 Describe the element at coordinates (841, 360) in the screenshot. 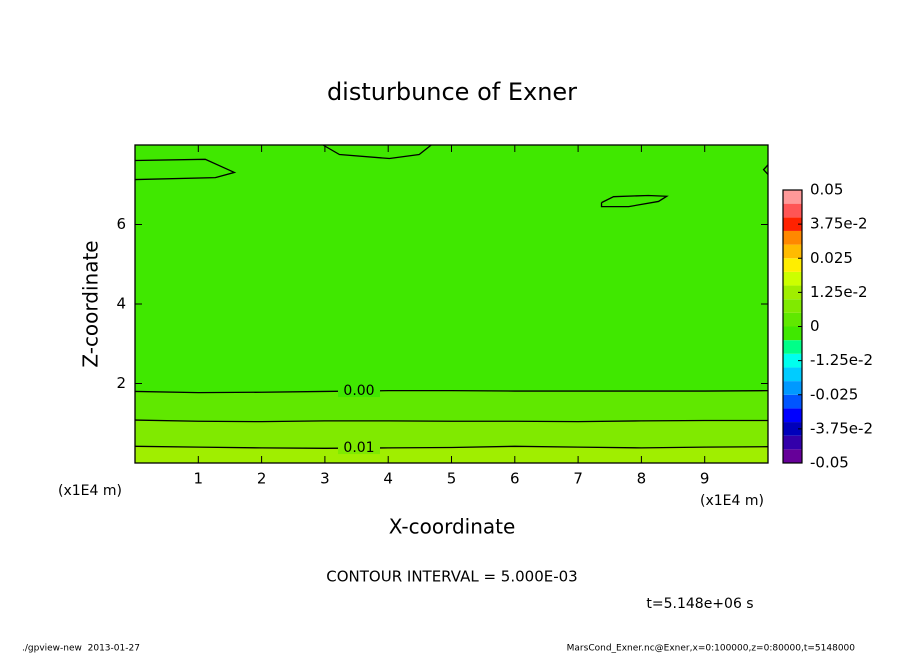

I see `colorbar-tick-label: -1.25e-2` at that location.